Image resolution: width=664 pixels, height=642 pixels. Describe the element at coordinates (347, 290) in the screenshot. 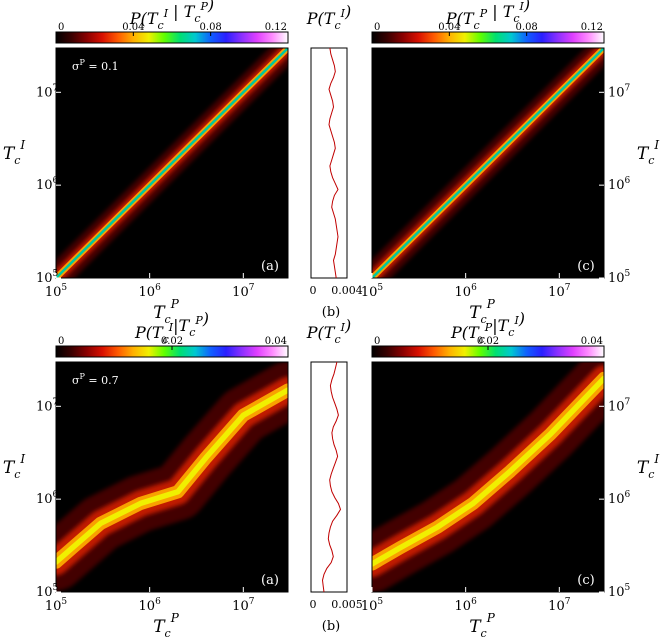

I see `x-tick-label: 0.004` at that location.